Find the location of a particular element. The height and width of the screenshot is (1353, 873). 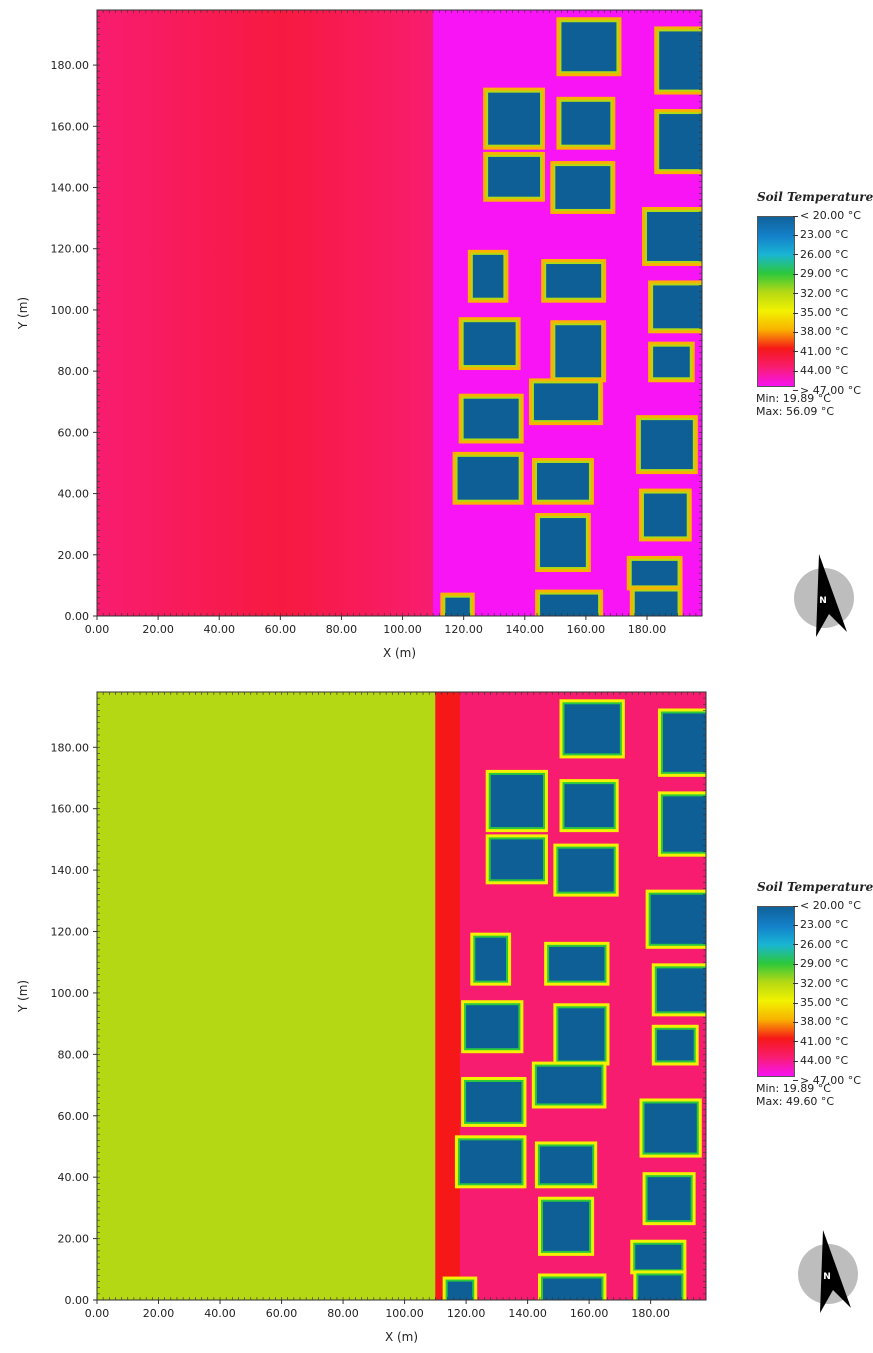

y-tick-label: 20.00 is located at coordinates (74, 1239).